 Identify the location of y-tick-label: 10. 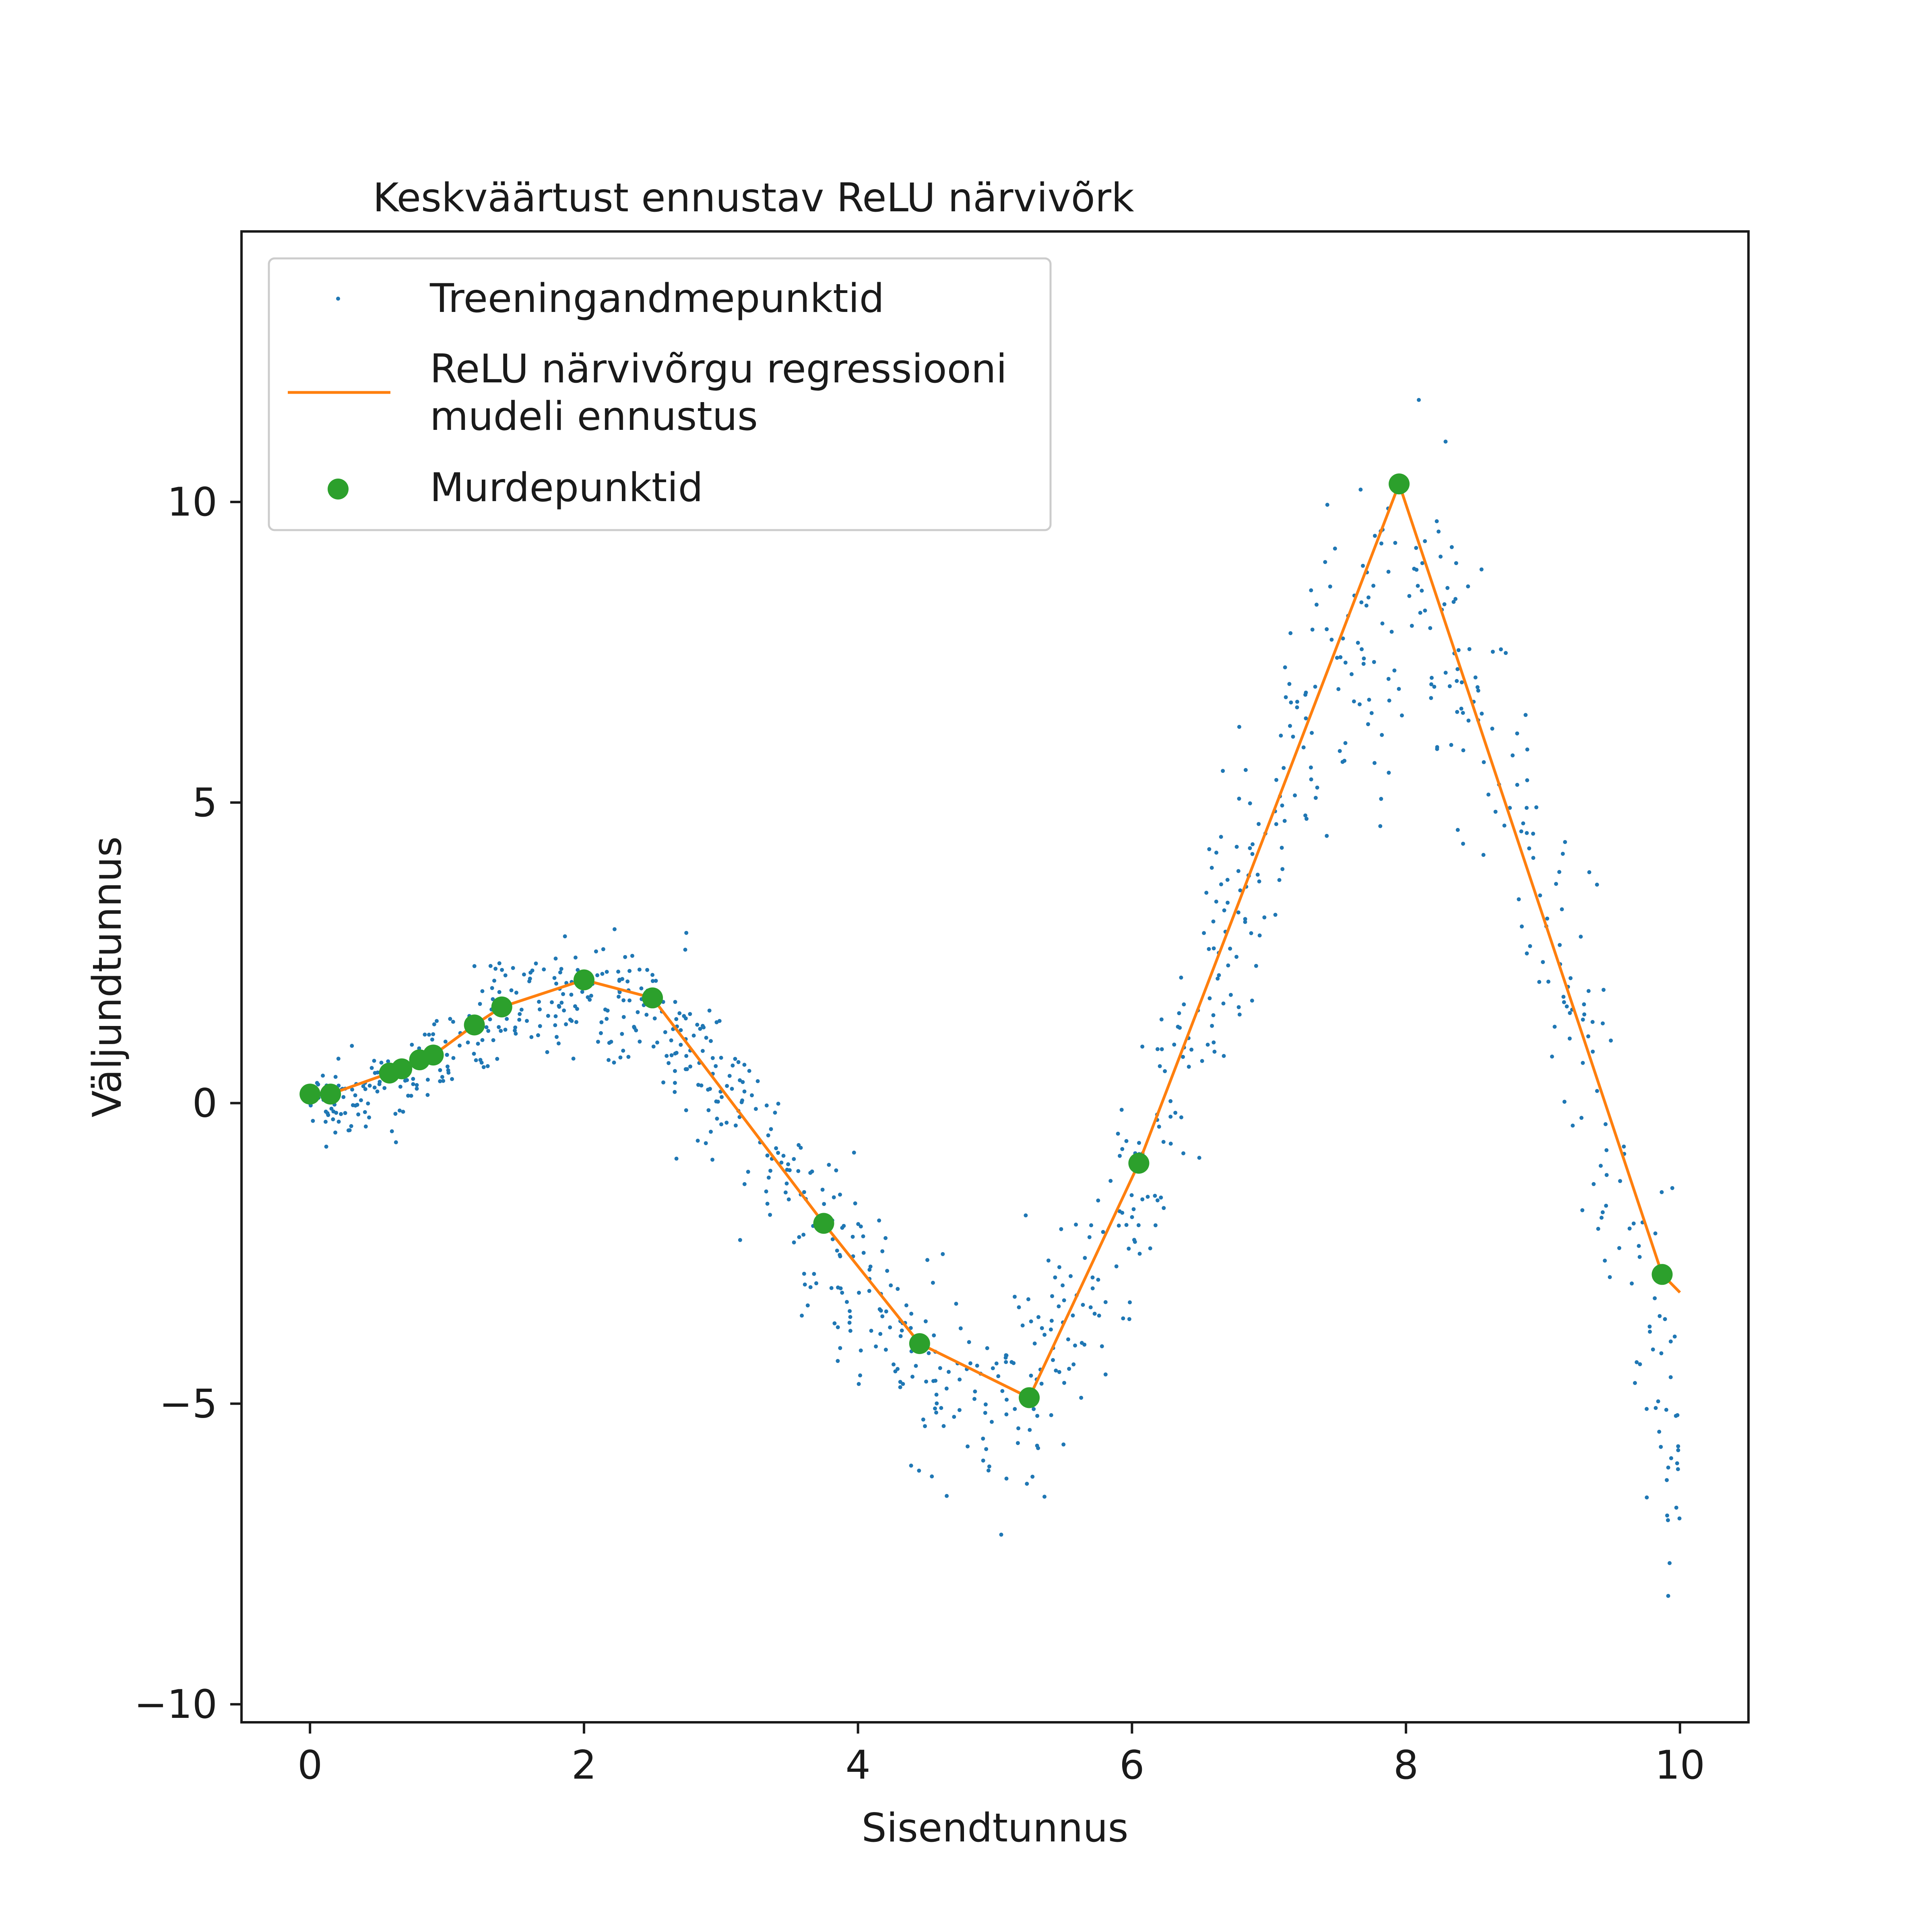
(192, 502).